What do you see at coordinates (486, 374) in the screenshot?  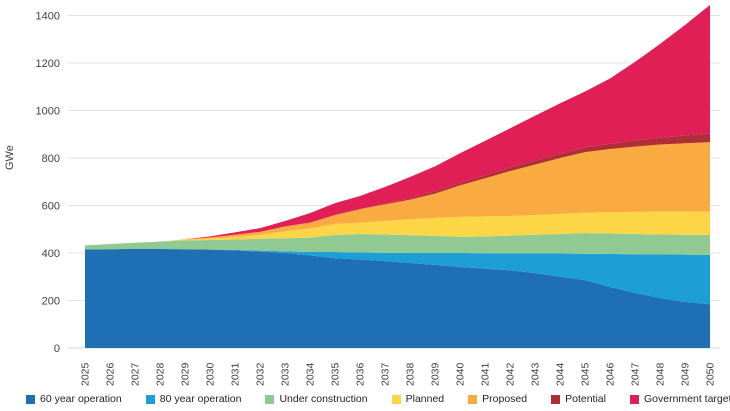 I see `x-tick-label: 2041` at bounding box center [486, 374].